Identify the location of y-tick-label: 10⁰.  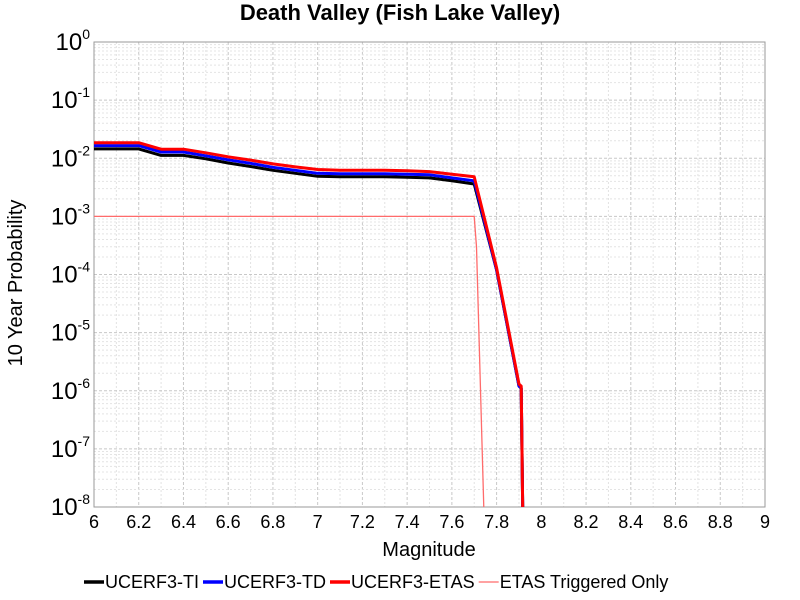
(73, 41).